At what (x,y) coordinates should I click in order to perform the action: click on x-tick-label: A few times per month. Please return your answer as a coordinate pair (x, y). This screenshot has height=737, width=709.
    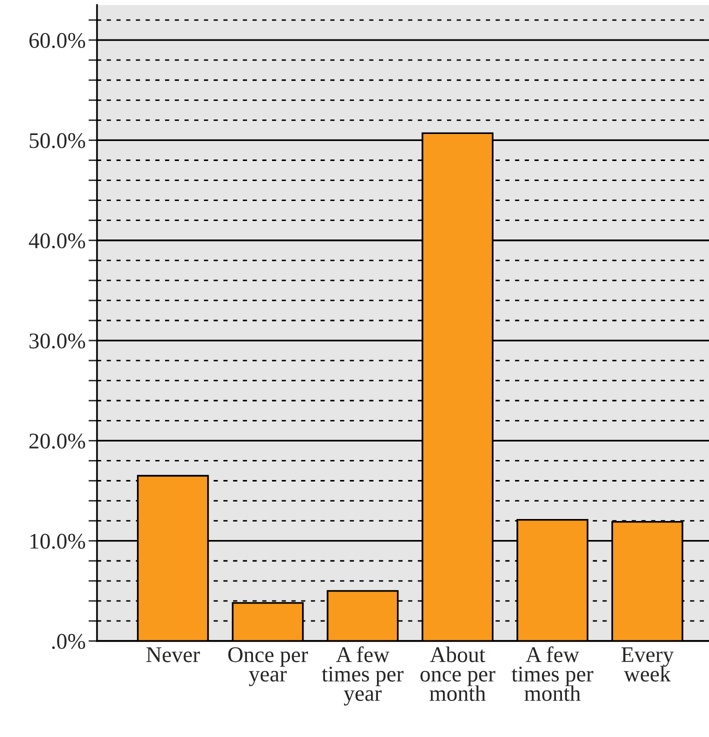
    Looking at the image, I should click on (553, 673).